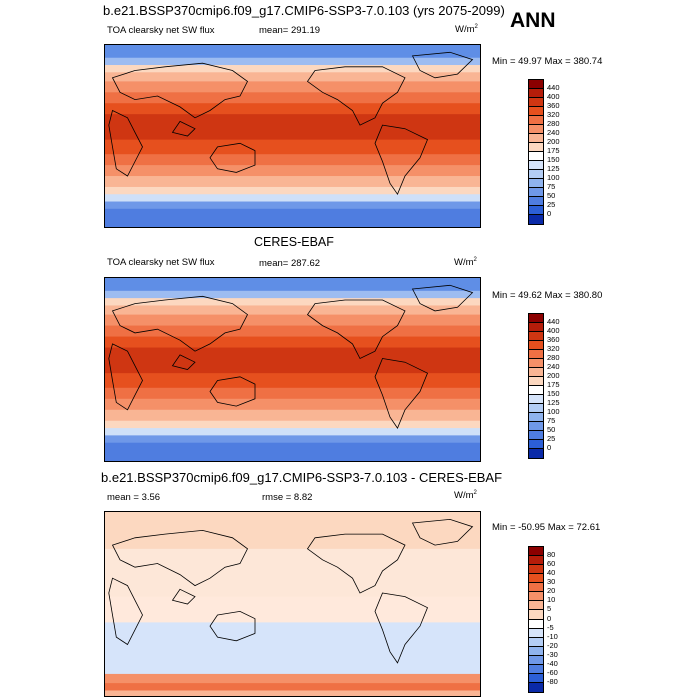  Describe the element at coordinates (533, 20) in the screenshot. I see `season-label: ANN` at that location.